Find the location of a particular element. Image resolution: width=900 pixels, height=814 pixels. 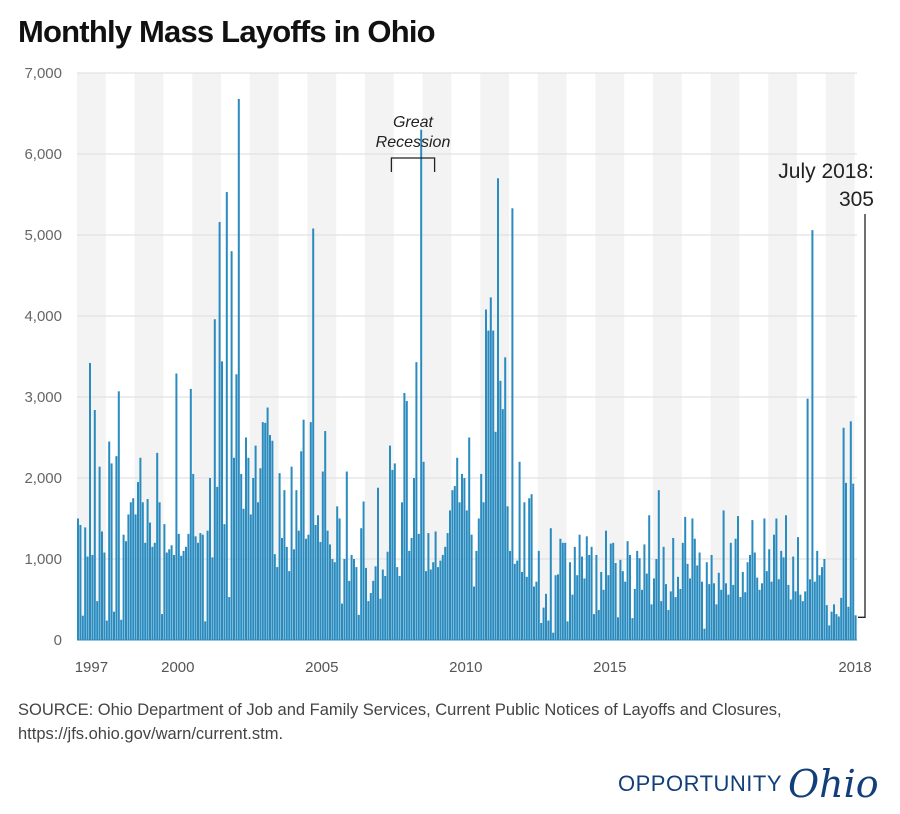

recession-label-line1: Great is located at coordinates (413, 122).